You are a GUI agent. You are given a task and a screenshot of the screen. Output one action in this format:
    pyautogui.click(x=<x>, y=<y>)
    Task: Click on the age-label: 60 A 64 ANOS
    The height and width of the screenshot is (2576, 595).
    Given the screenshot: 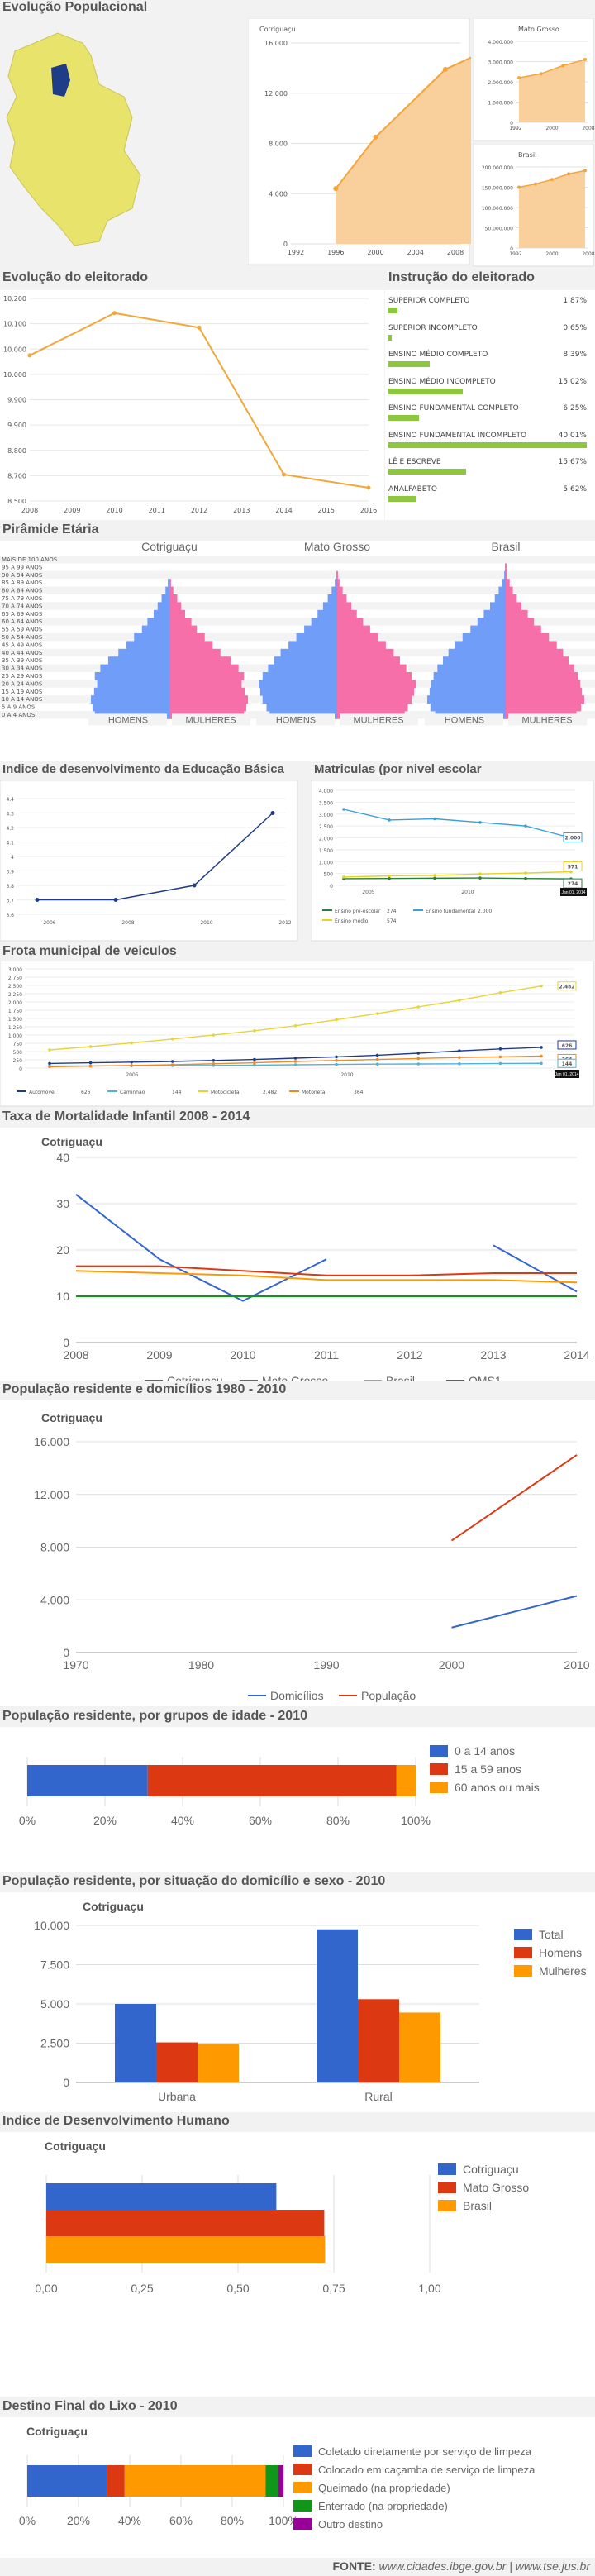 What is the action you would take?
    pyautogui.click(x=22, y=621)
    